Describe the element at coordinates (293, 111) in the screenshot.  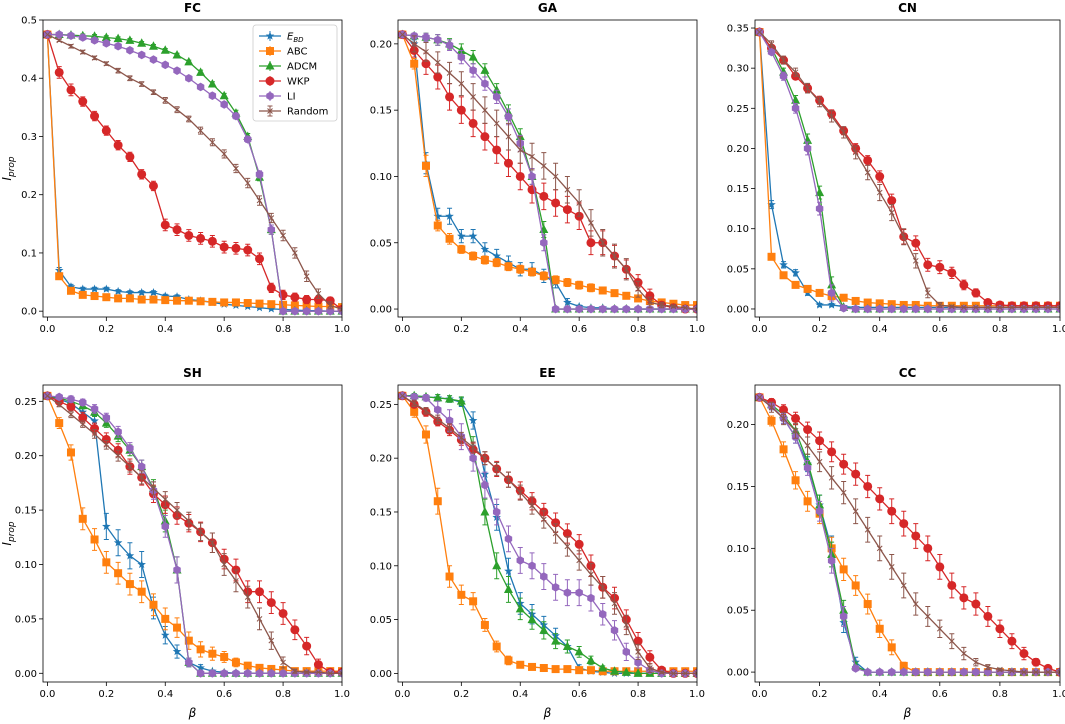
I see `legend-entry-random: Random` at that location.